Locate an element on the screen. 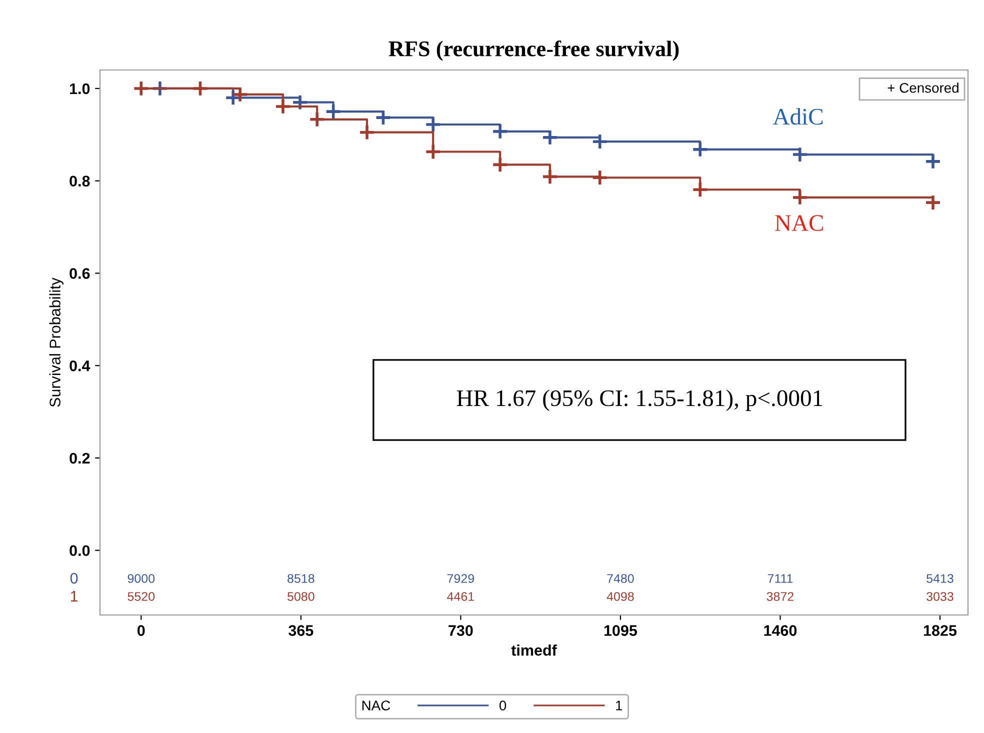 Image resolution: width=984 pixels, height=733 pixels. annotation: 3033 is located at coordinates (940, 596).